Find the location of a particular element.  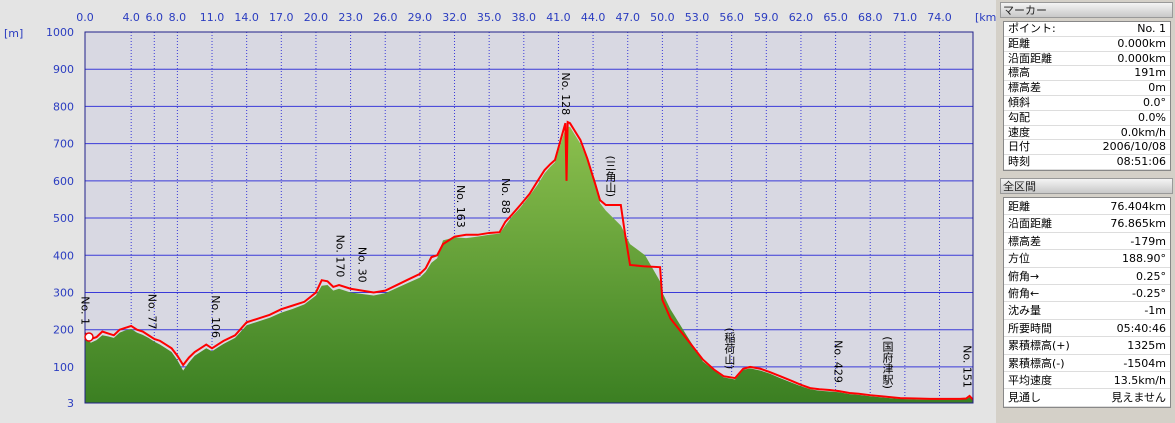

x-tick-label: 4.0 is located at coordinates (131, 17).